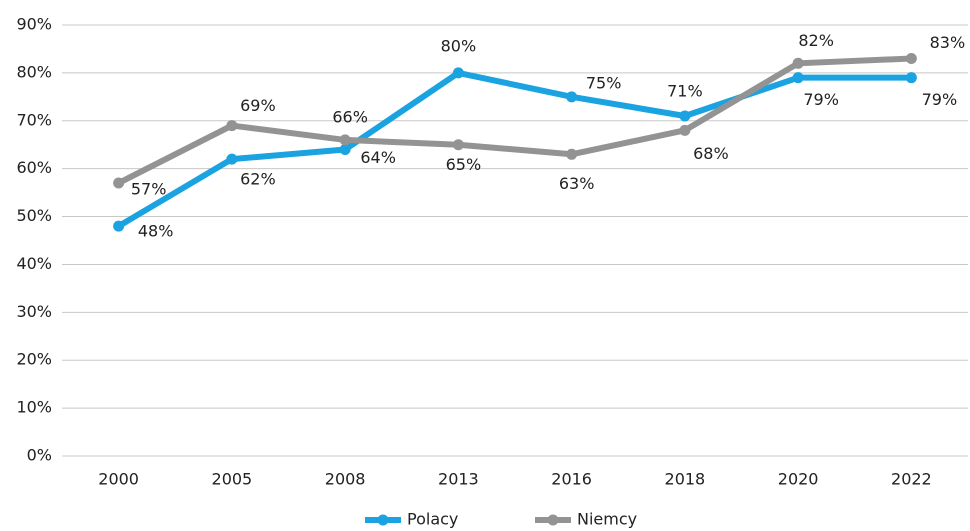  Describe the element at coordinates (798, 479) in the screenshot. I see `x-tick-label: 2020` at that location.